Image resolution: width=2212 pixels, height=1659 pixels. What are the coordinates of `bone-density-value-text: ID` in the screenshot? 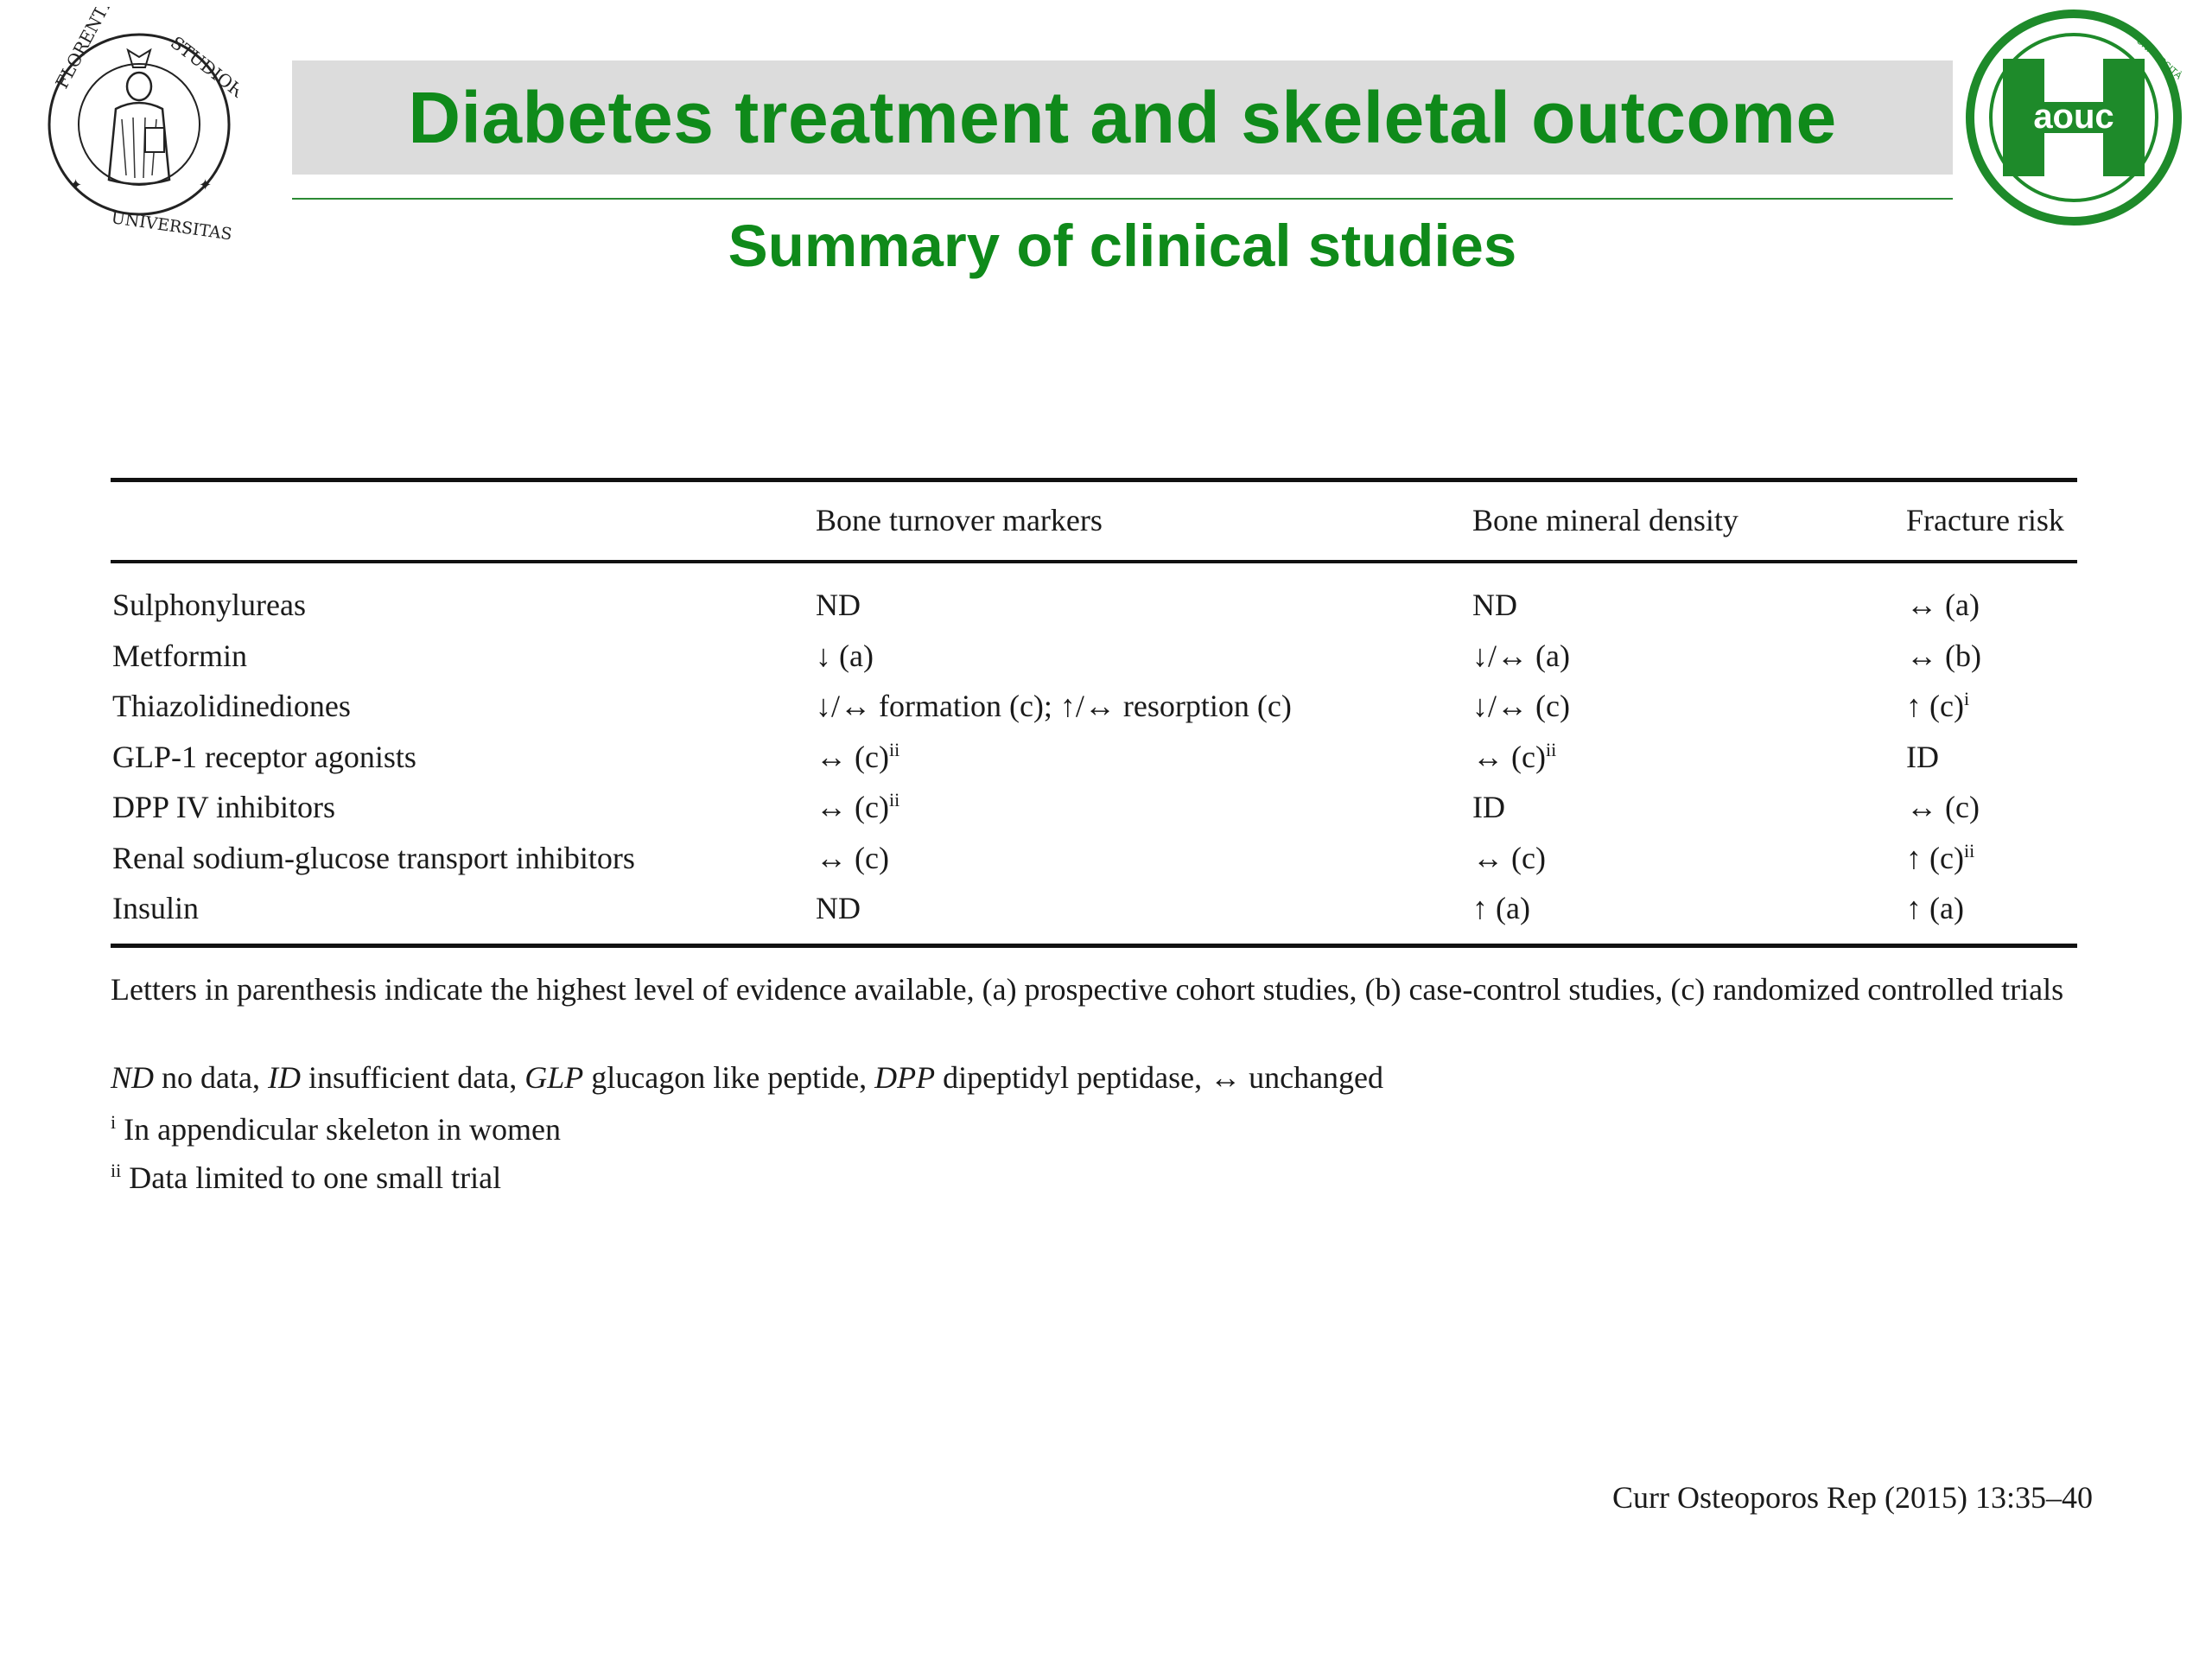 It's located at (1488, 807).